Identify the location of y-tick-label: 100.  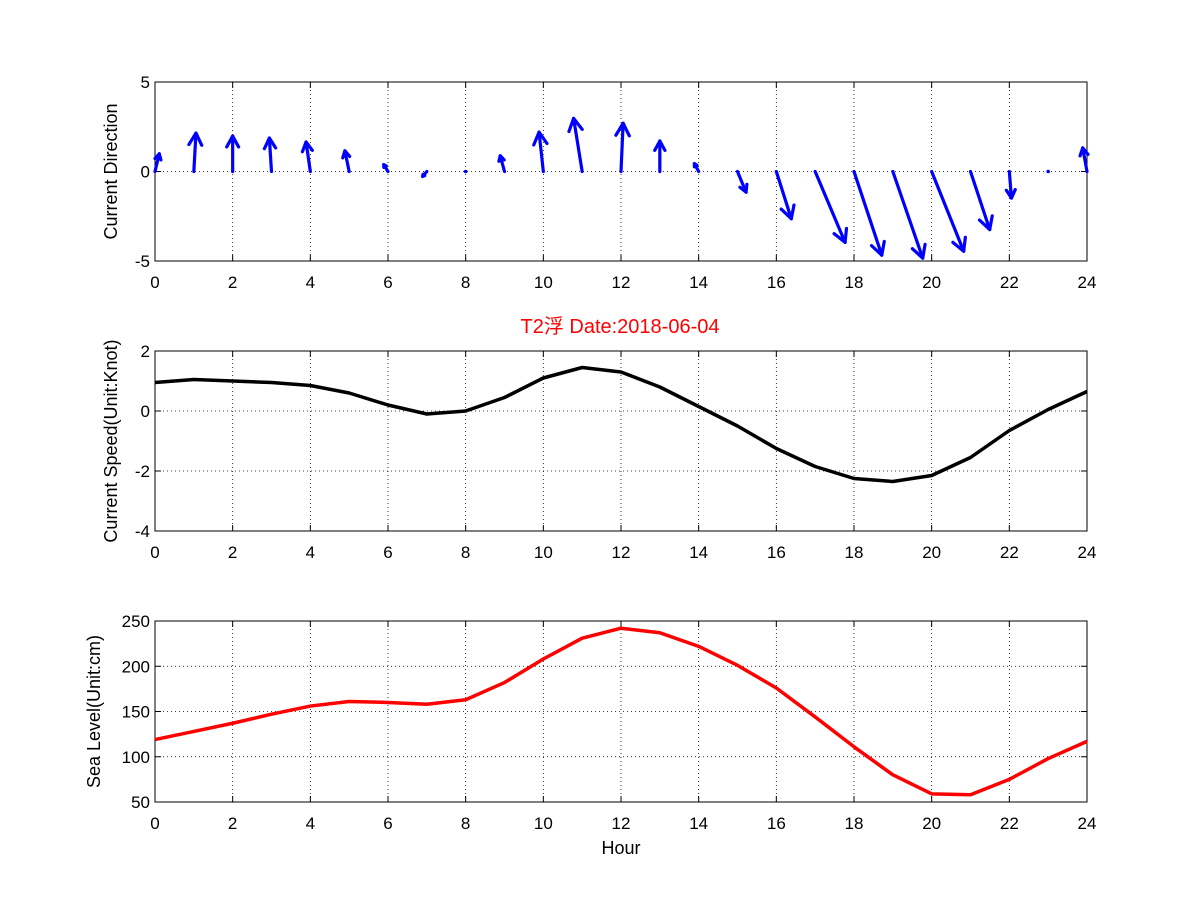
(136, 757).